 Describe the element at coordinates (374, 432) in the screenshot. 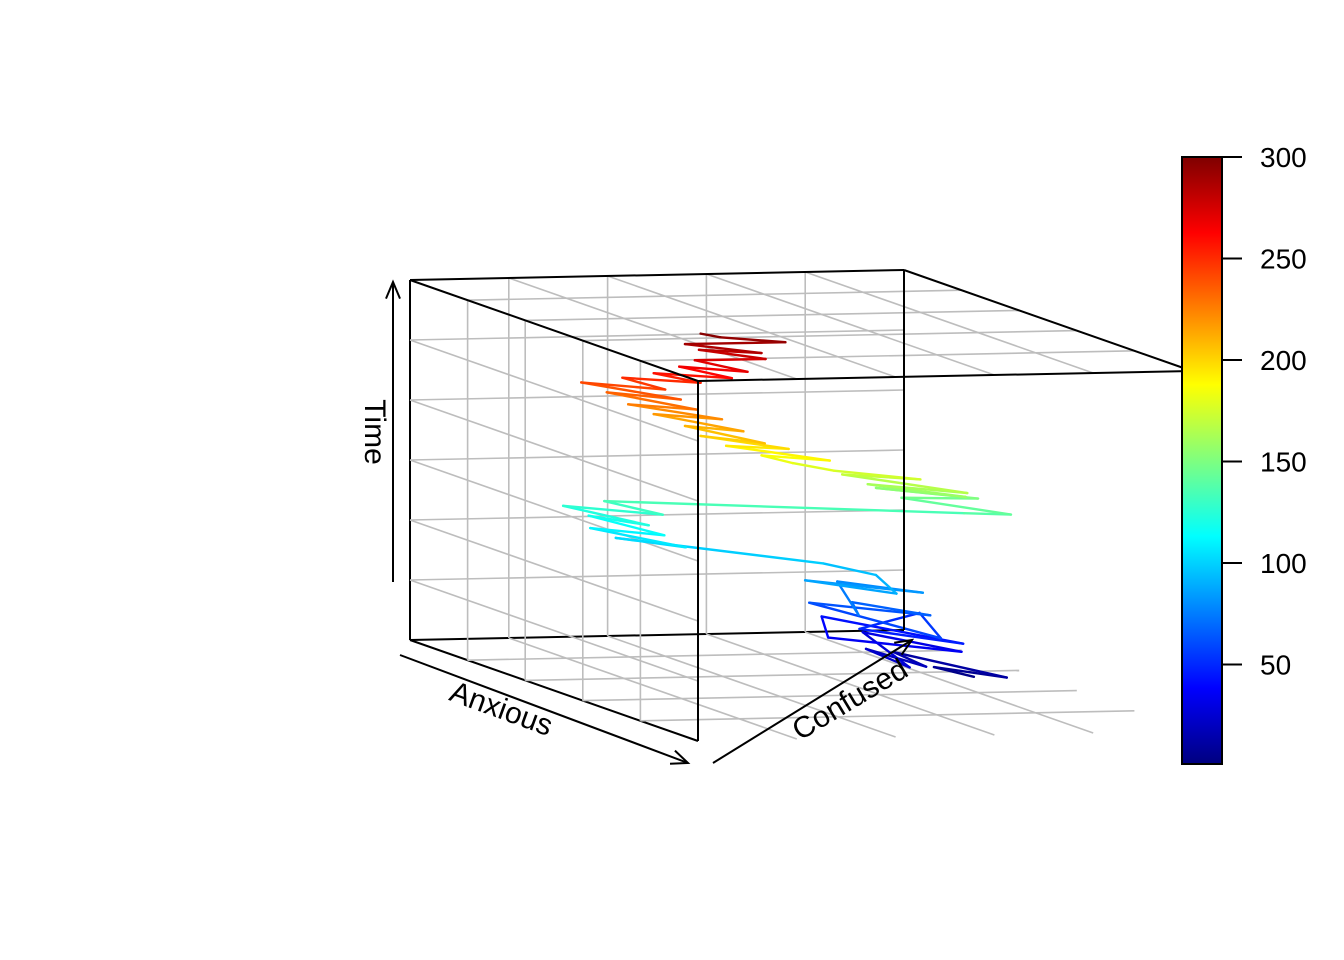

I see `z-axis-label: Time` at that location.